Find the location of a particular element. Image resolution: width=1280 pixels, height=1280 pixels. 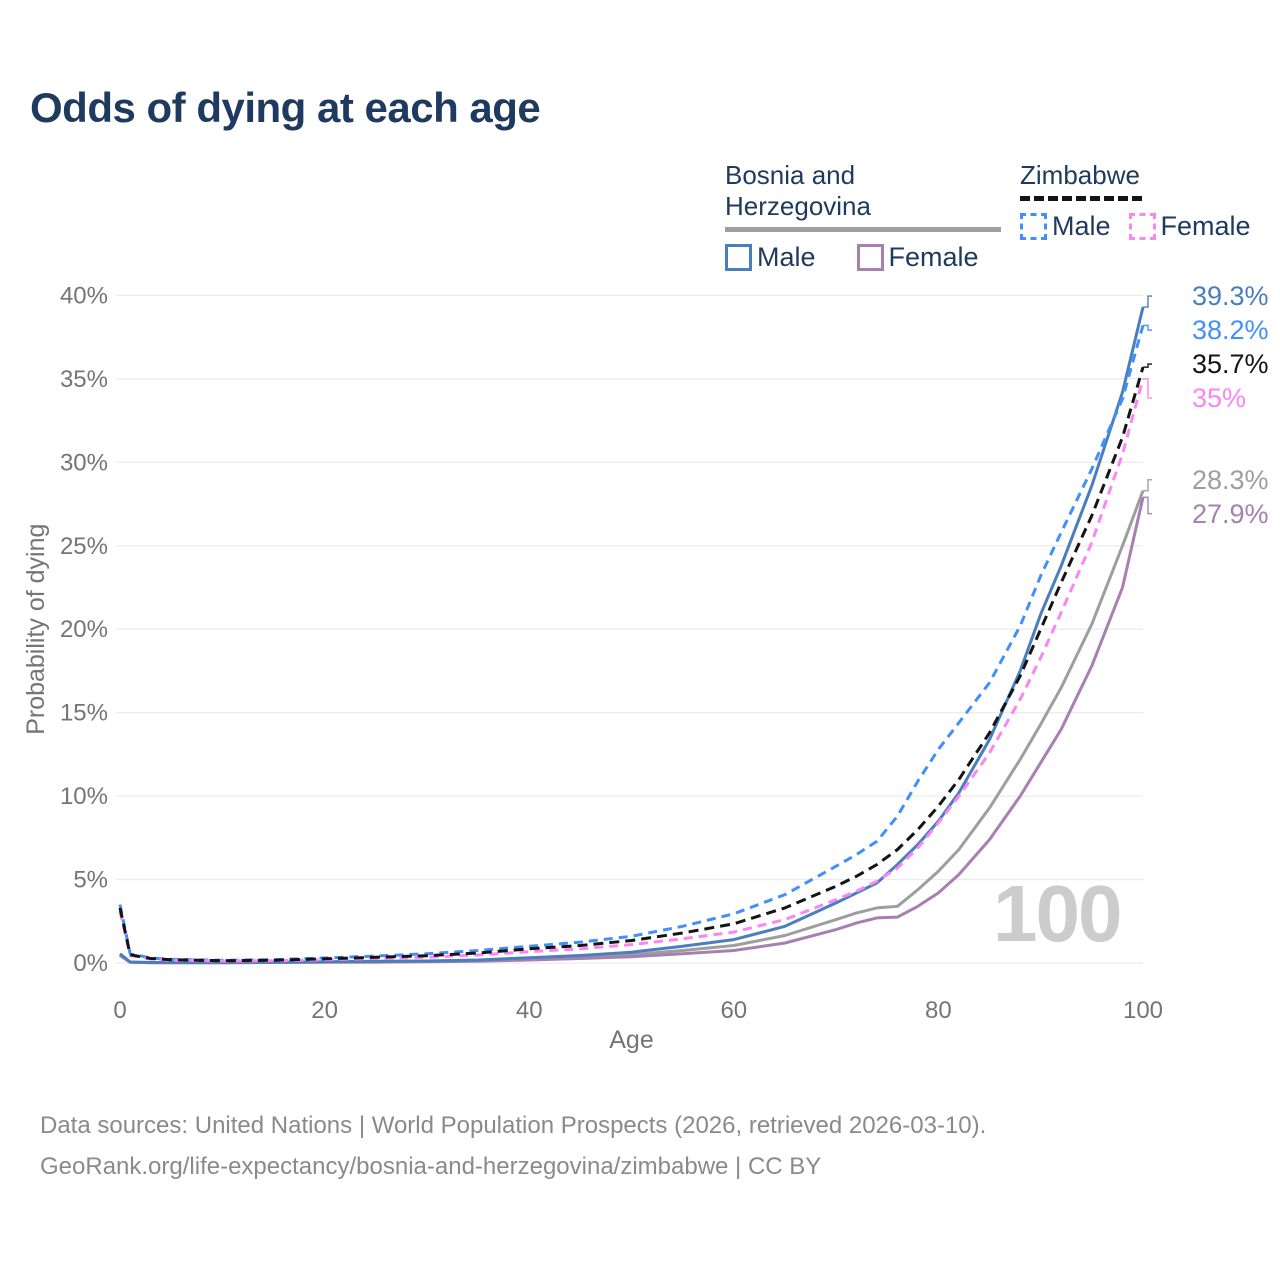

svg-text: 30% is located at coordinates (84, 462).